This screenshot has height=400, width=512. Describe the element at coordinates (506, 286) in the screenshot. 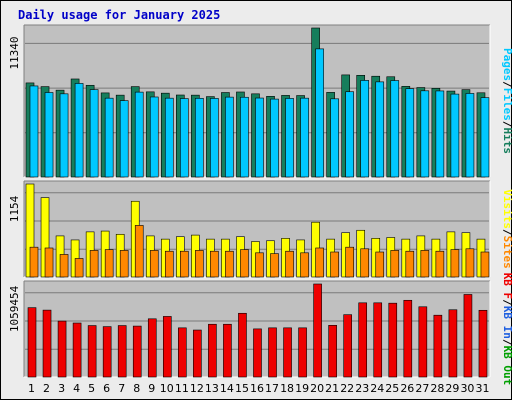

I see `legend-entry: KB F` at that location.